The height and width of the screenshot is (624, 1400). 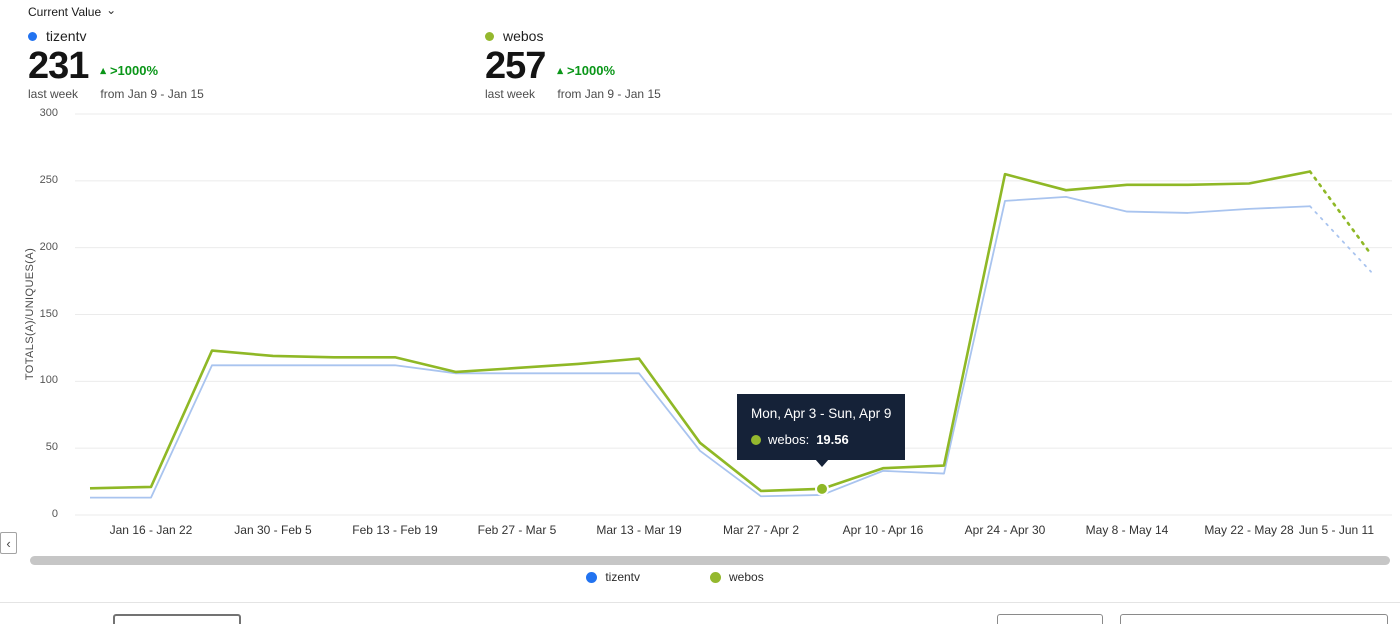 I want to click on legend-item-tizentv: tizentv, so click(x=613, y=577).